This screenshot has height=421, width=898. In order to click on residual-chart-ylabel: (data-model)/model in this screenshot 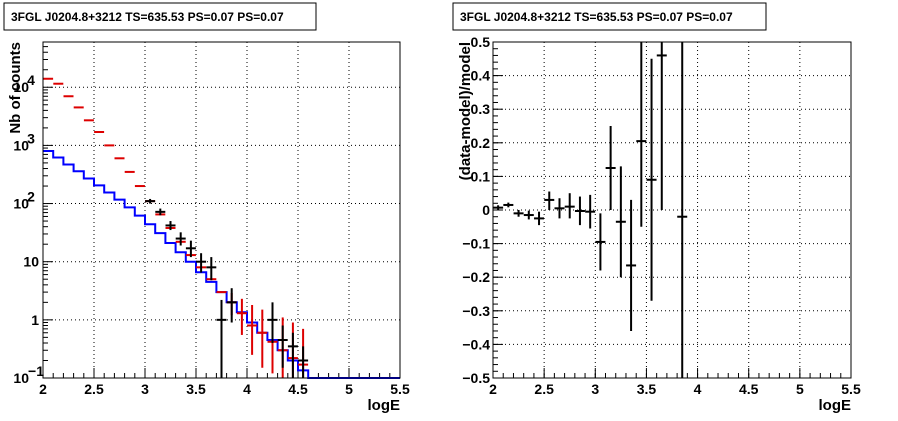, I will do `click(465, 111)`.